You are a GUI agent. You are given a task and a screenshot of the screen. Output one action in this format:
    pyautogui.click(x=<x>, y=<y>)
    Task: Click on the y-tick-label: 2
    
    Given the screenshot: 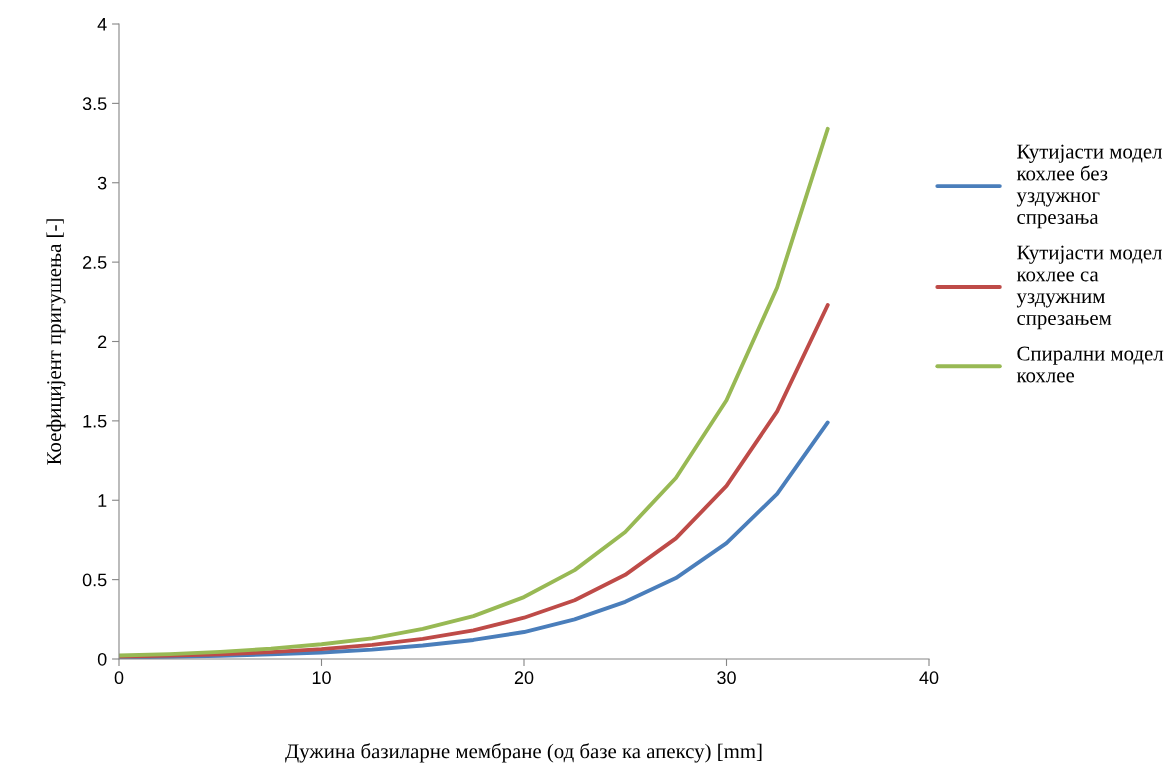 What is the action you would take?
    pyautogui.click(x=102, y=342)
    